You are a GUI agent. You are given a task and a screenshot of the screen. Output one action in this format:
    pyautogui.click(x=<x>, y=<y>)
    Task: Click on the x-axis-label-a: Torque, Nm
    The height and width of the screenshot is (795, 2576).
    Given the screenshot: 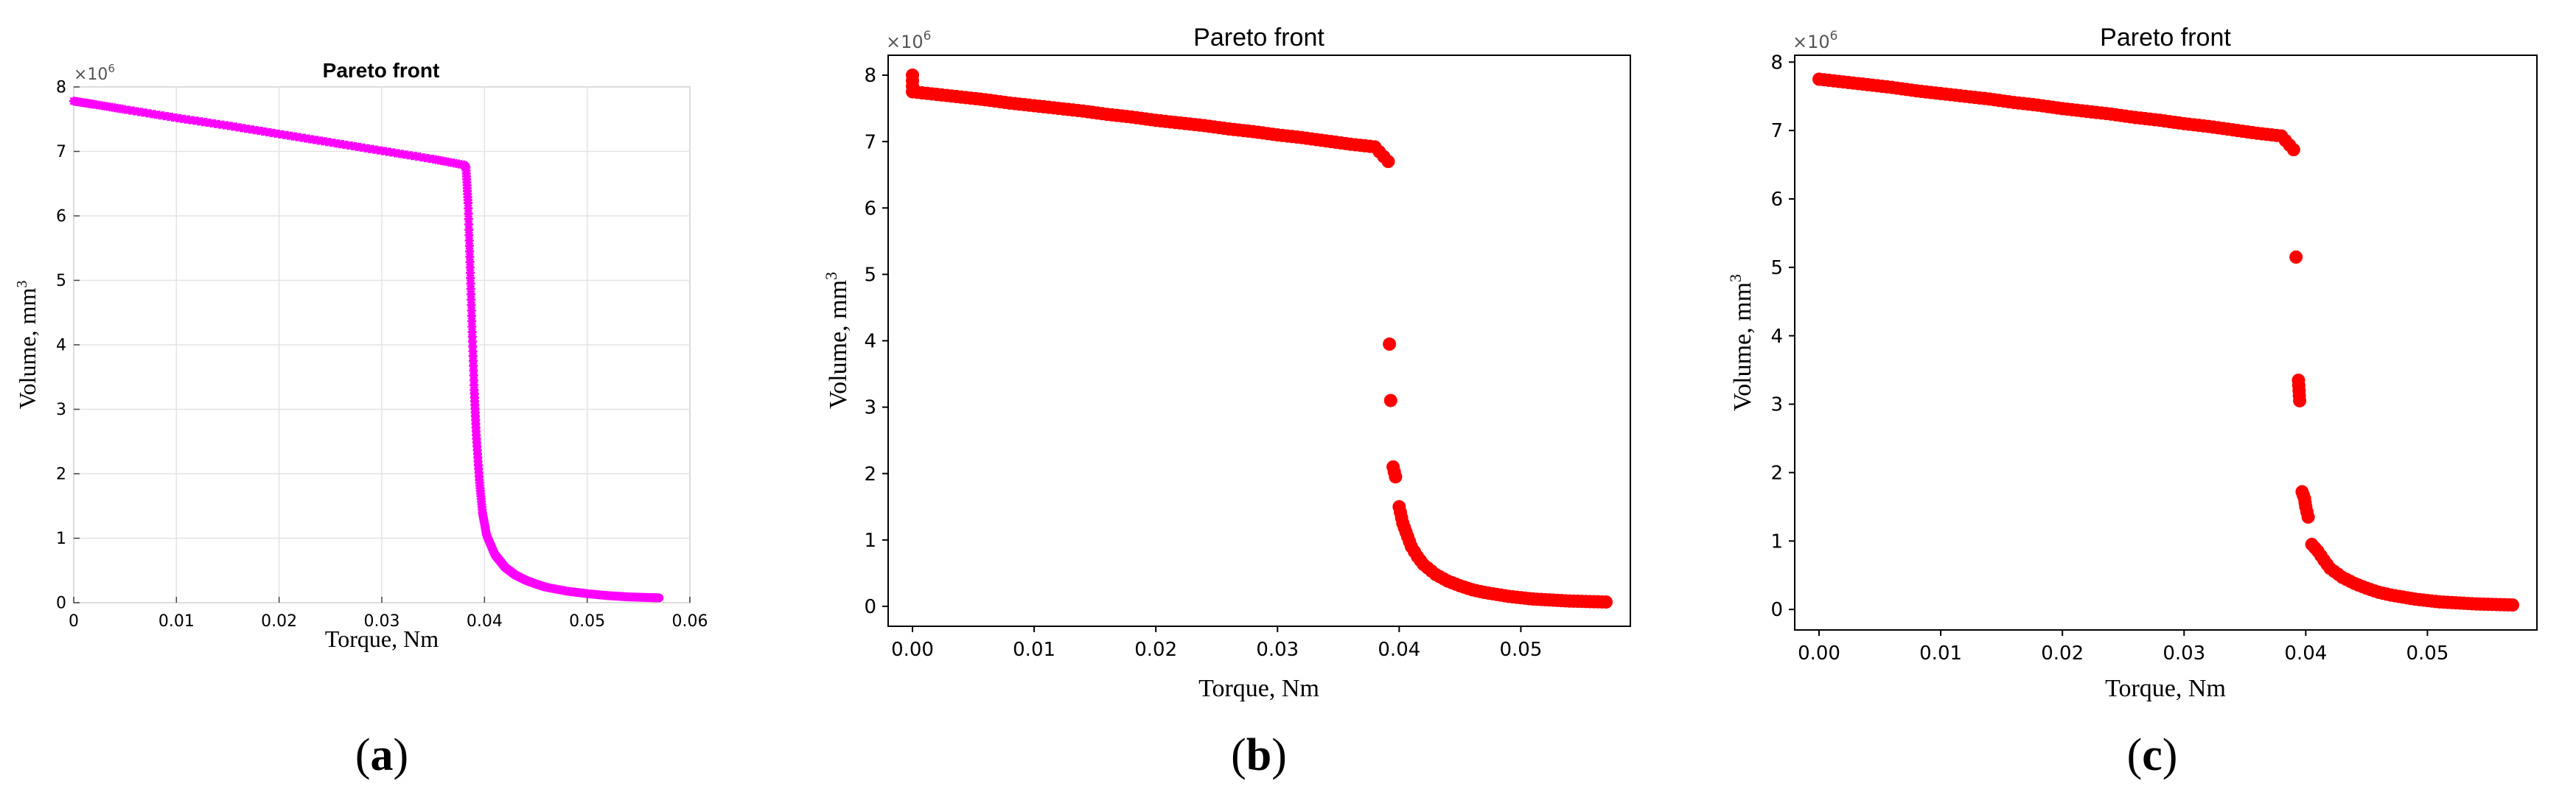 What is the action you would take?
    pyautogui.click(x=382, y=639)
    